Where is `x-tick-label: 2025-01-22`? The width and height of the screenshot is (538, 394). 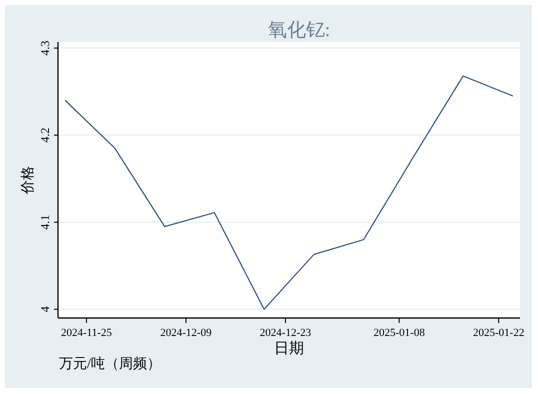 x-tick-label: 2025-01-22 is located at coordinates (498, 333).